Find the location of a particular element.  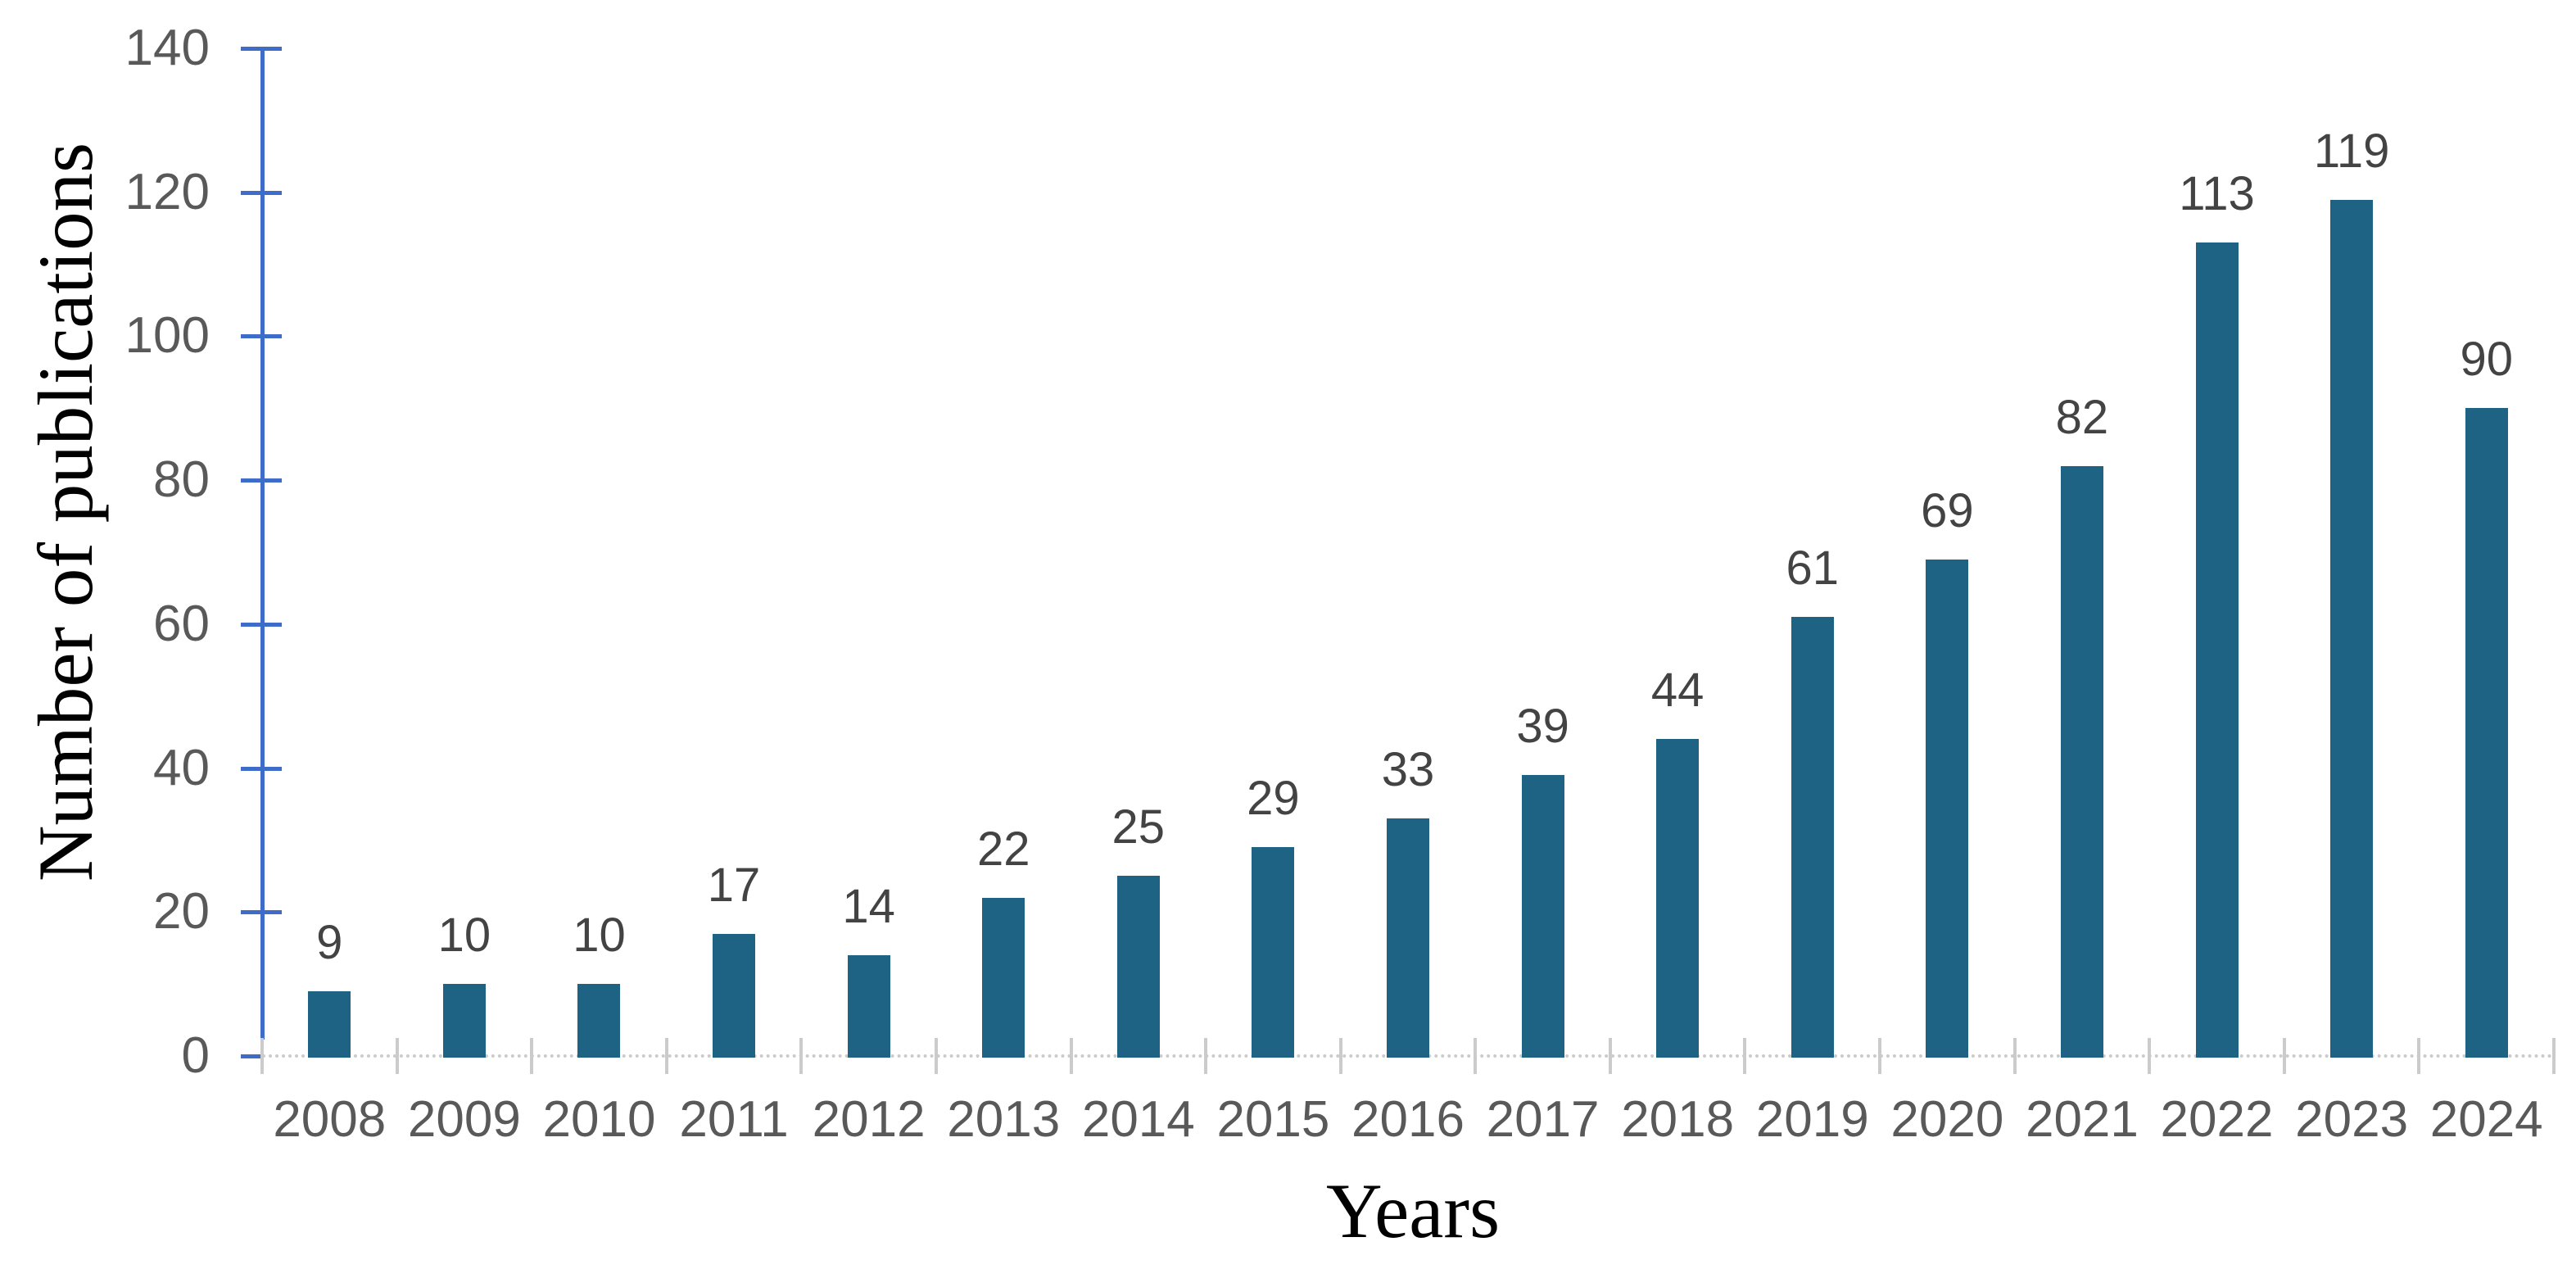

x-axis-tick-label-2024: 2024 is located at coordinates (2486, 1119).